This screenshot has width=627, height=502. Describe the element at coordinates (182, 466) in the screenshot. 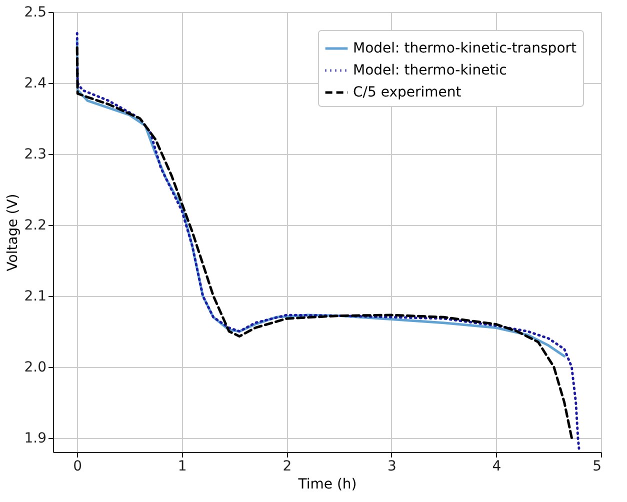

I see `x-tick-label: 1` at that location.